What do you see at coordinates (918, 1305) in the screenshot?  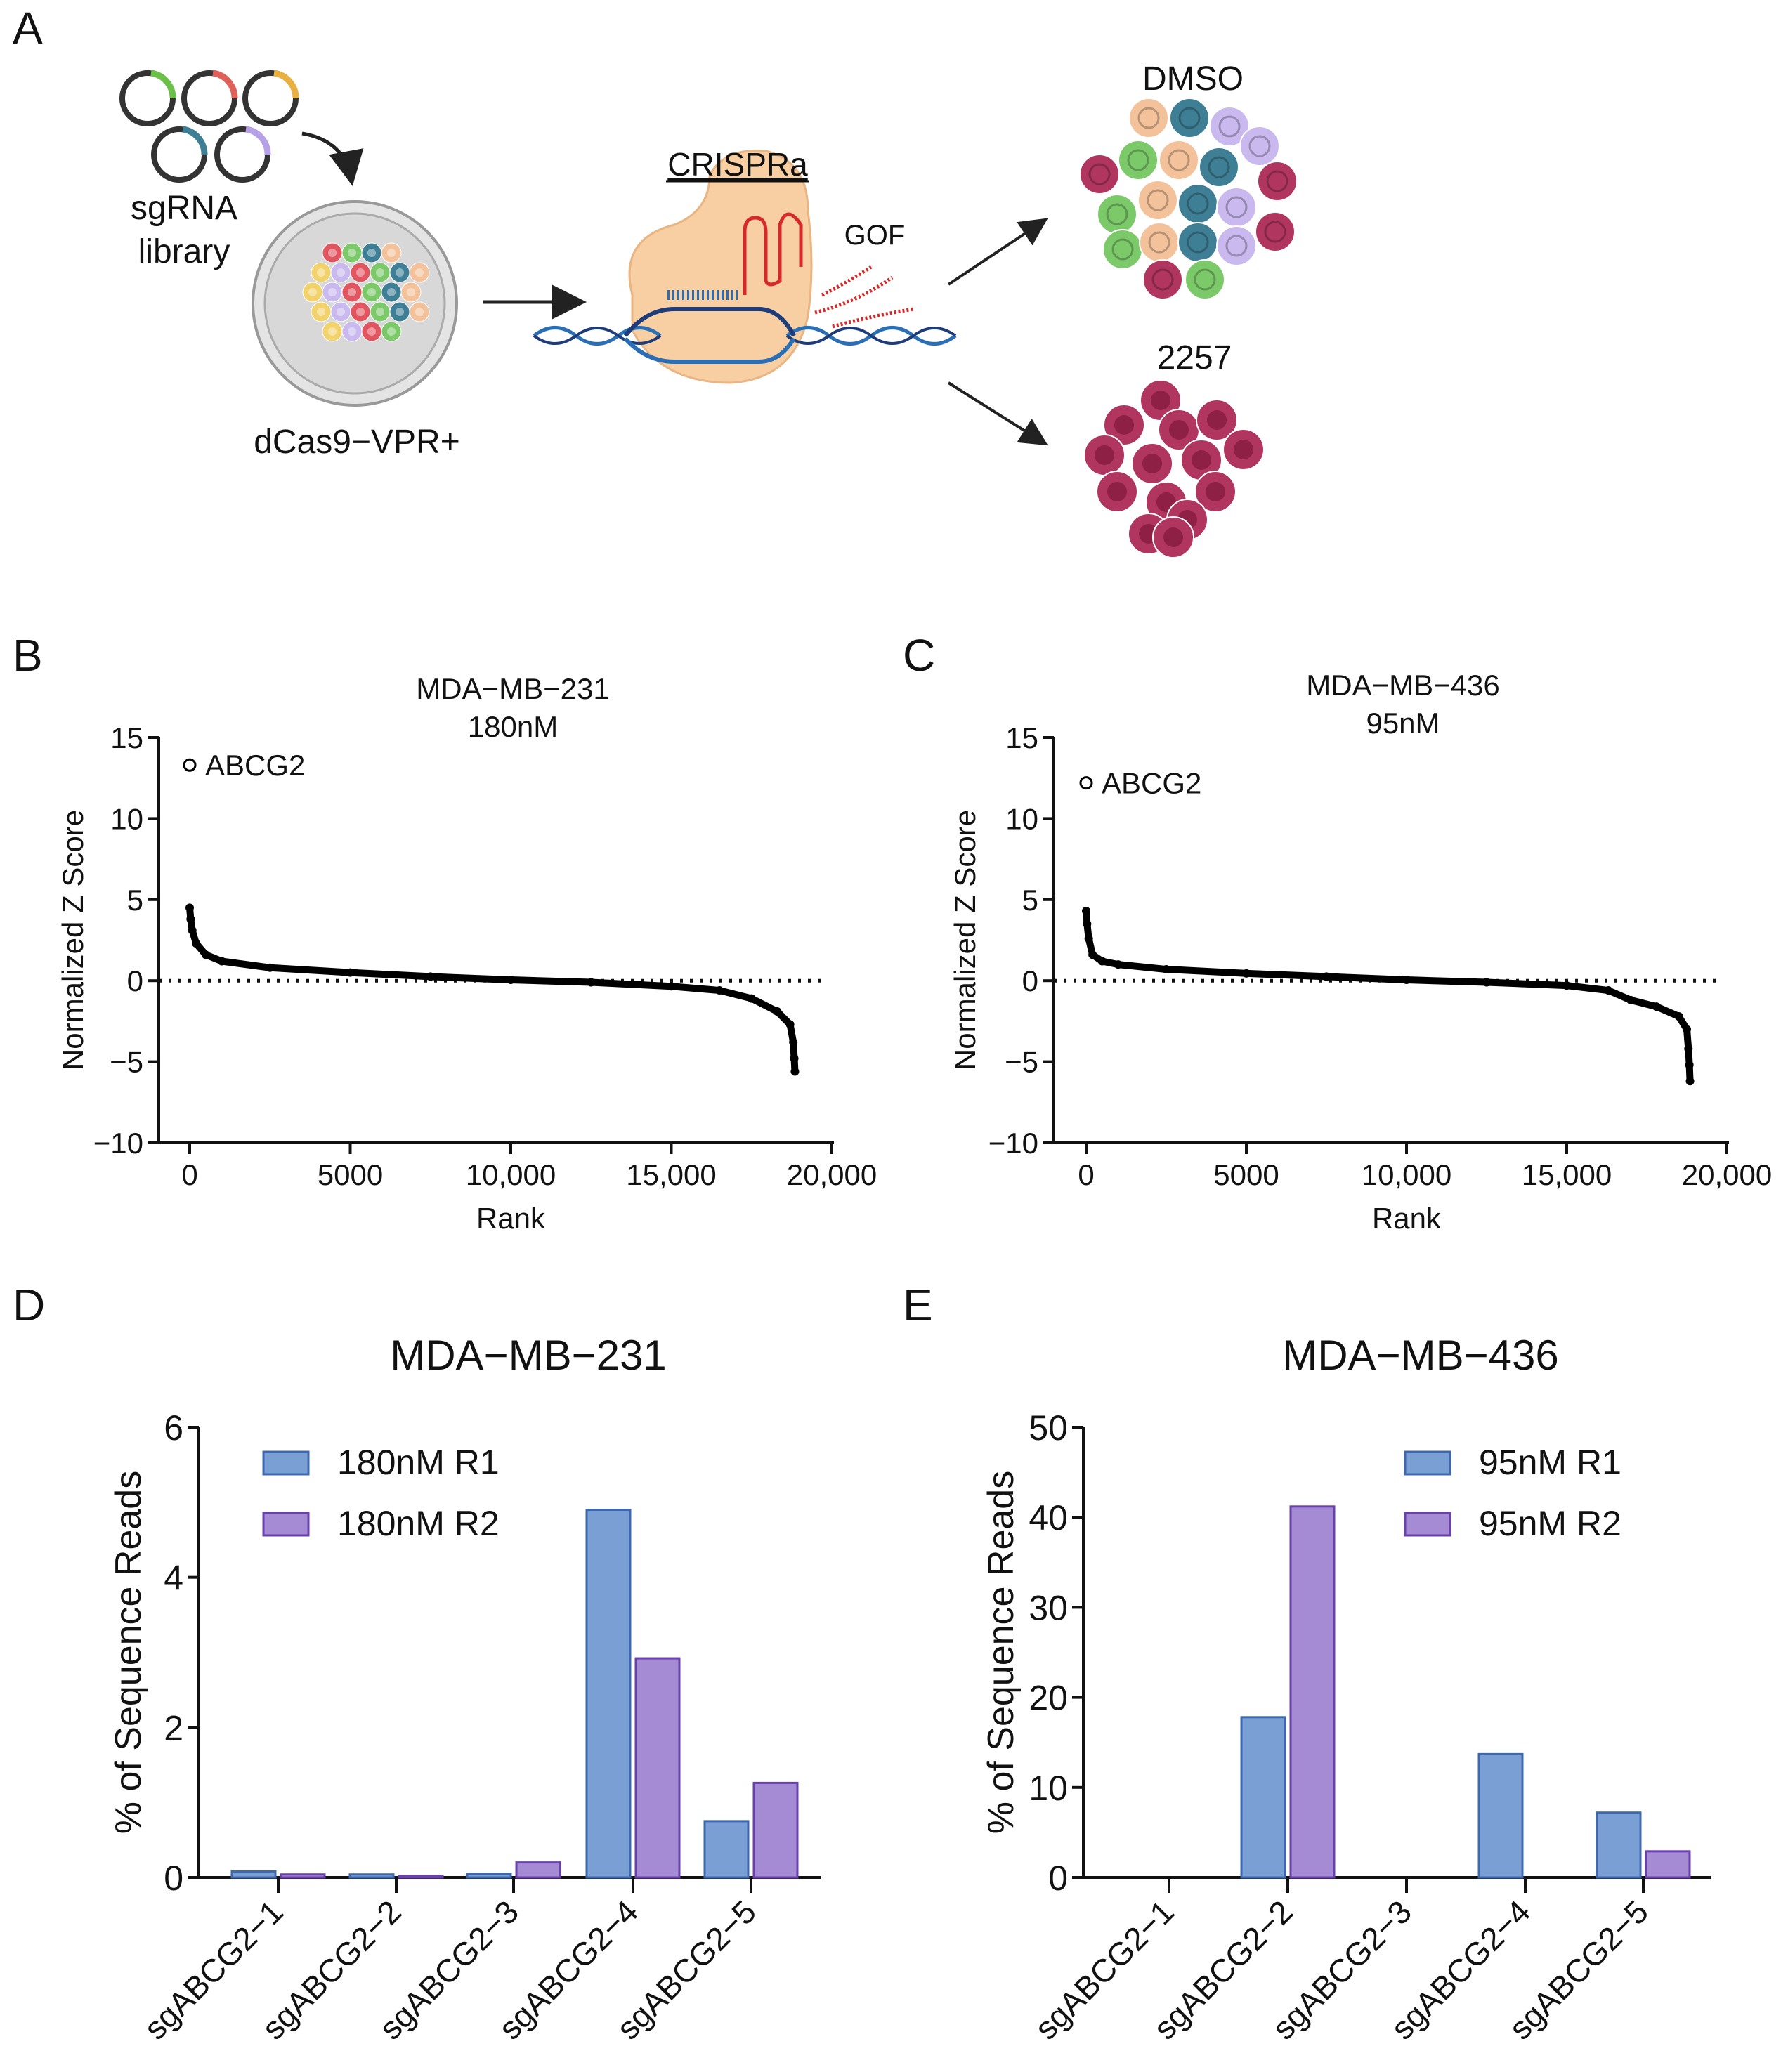 I see `panel-letter-e: E` at bounding box center [918, 1305].